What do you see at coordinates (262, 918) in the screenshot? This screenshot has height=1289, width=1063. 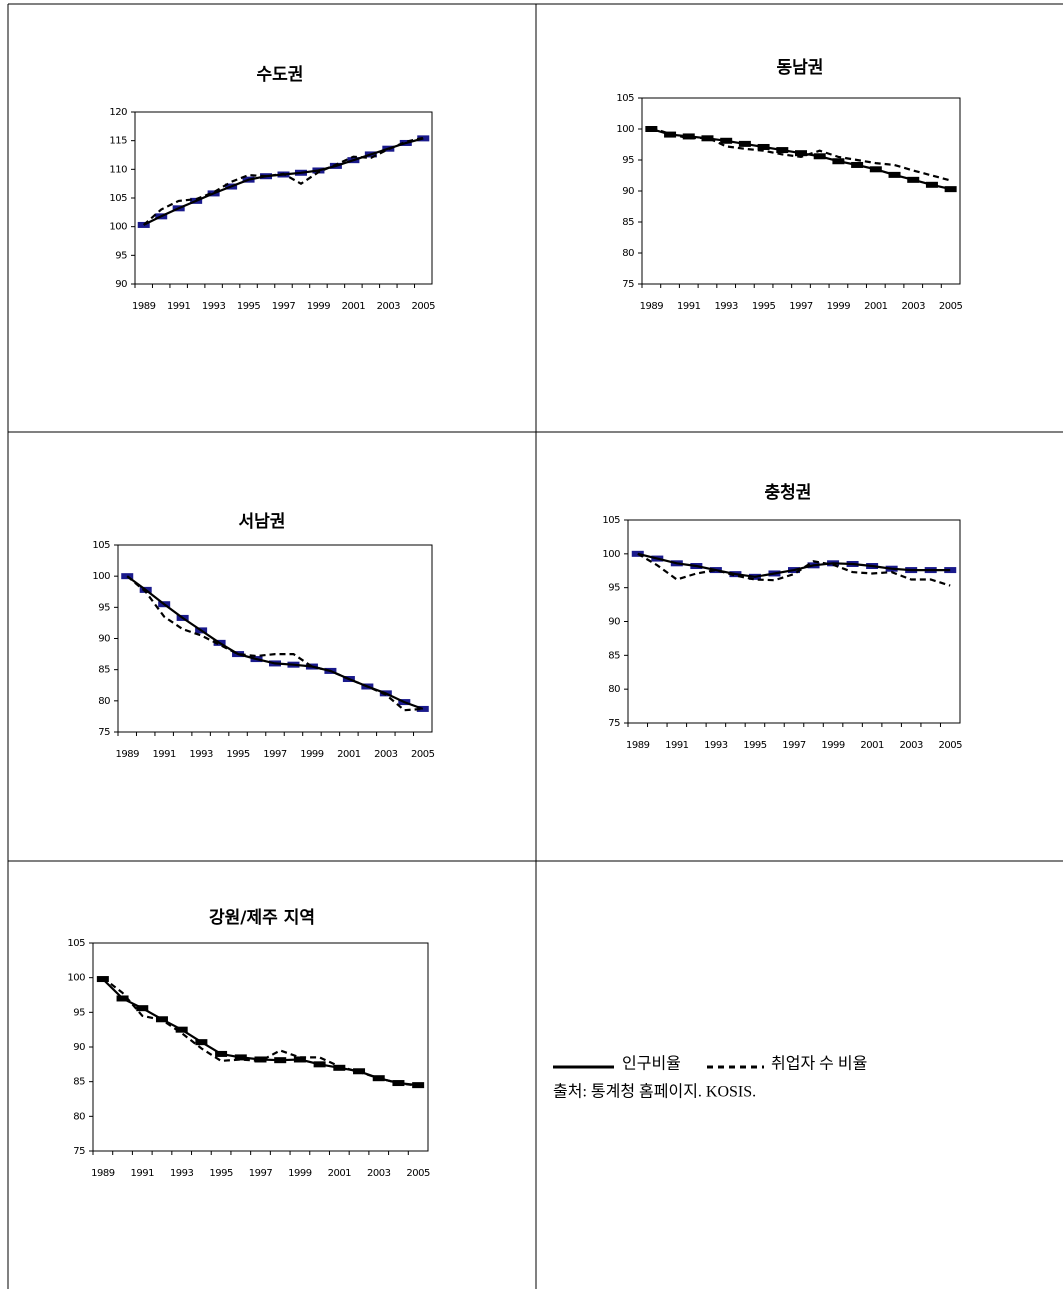 I see `chart-title: 강원/제주 지역` at bounding box center [262, 918].